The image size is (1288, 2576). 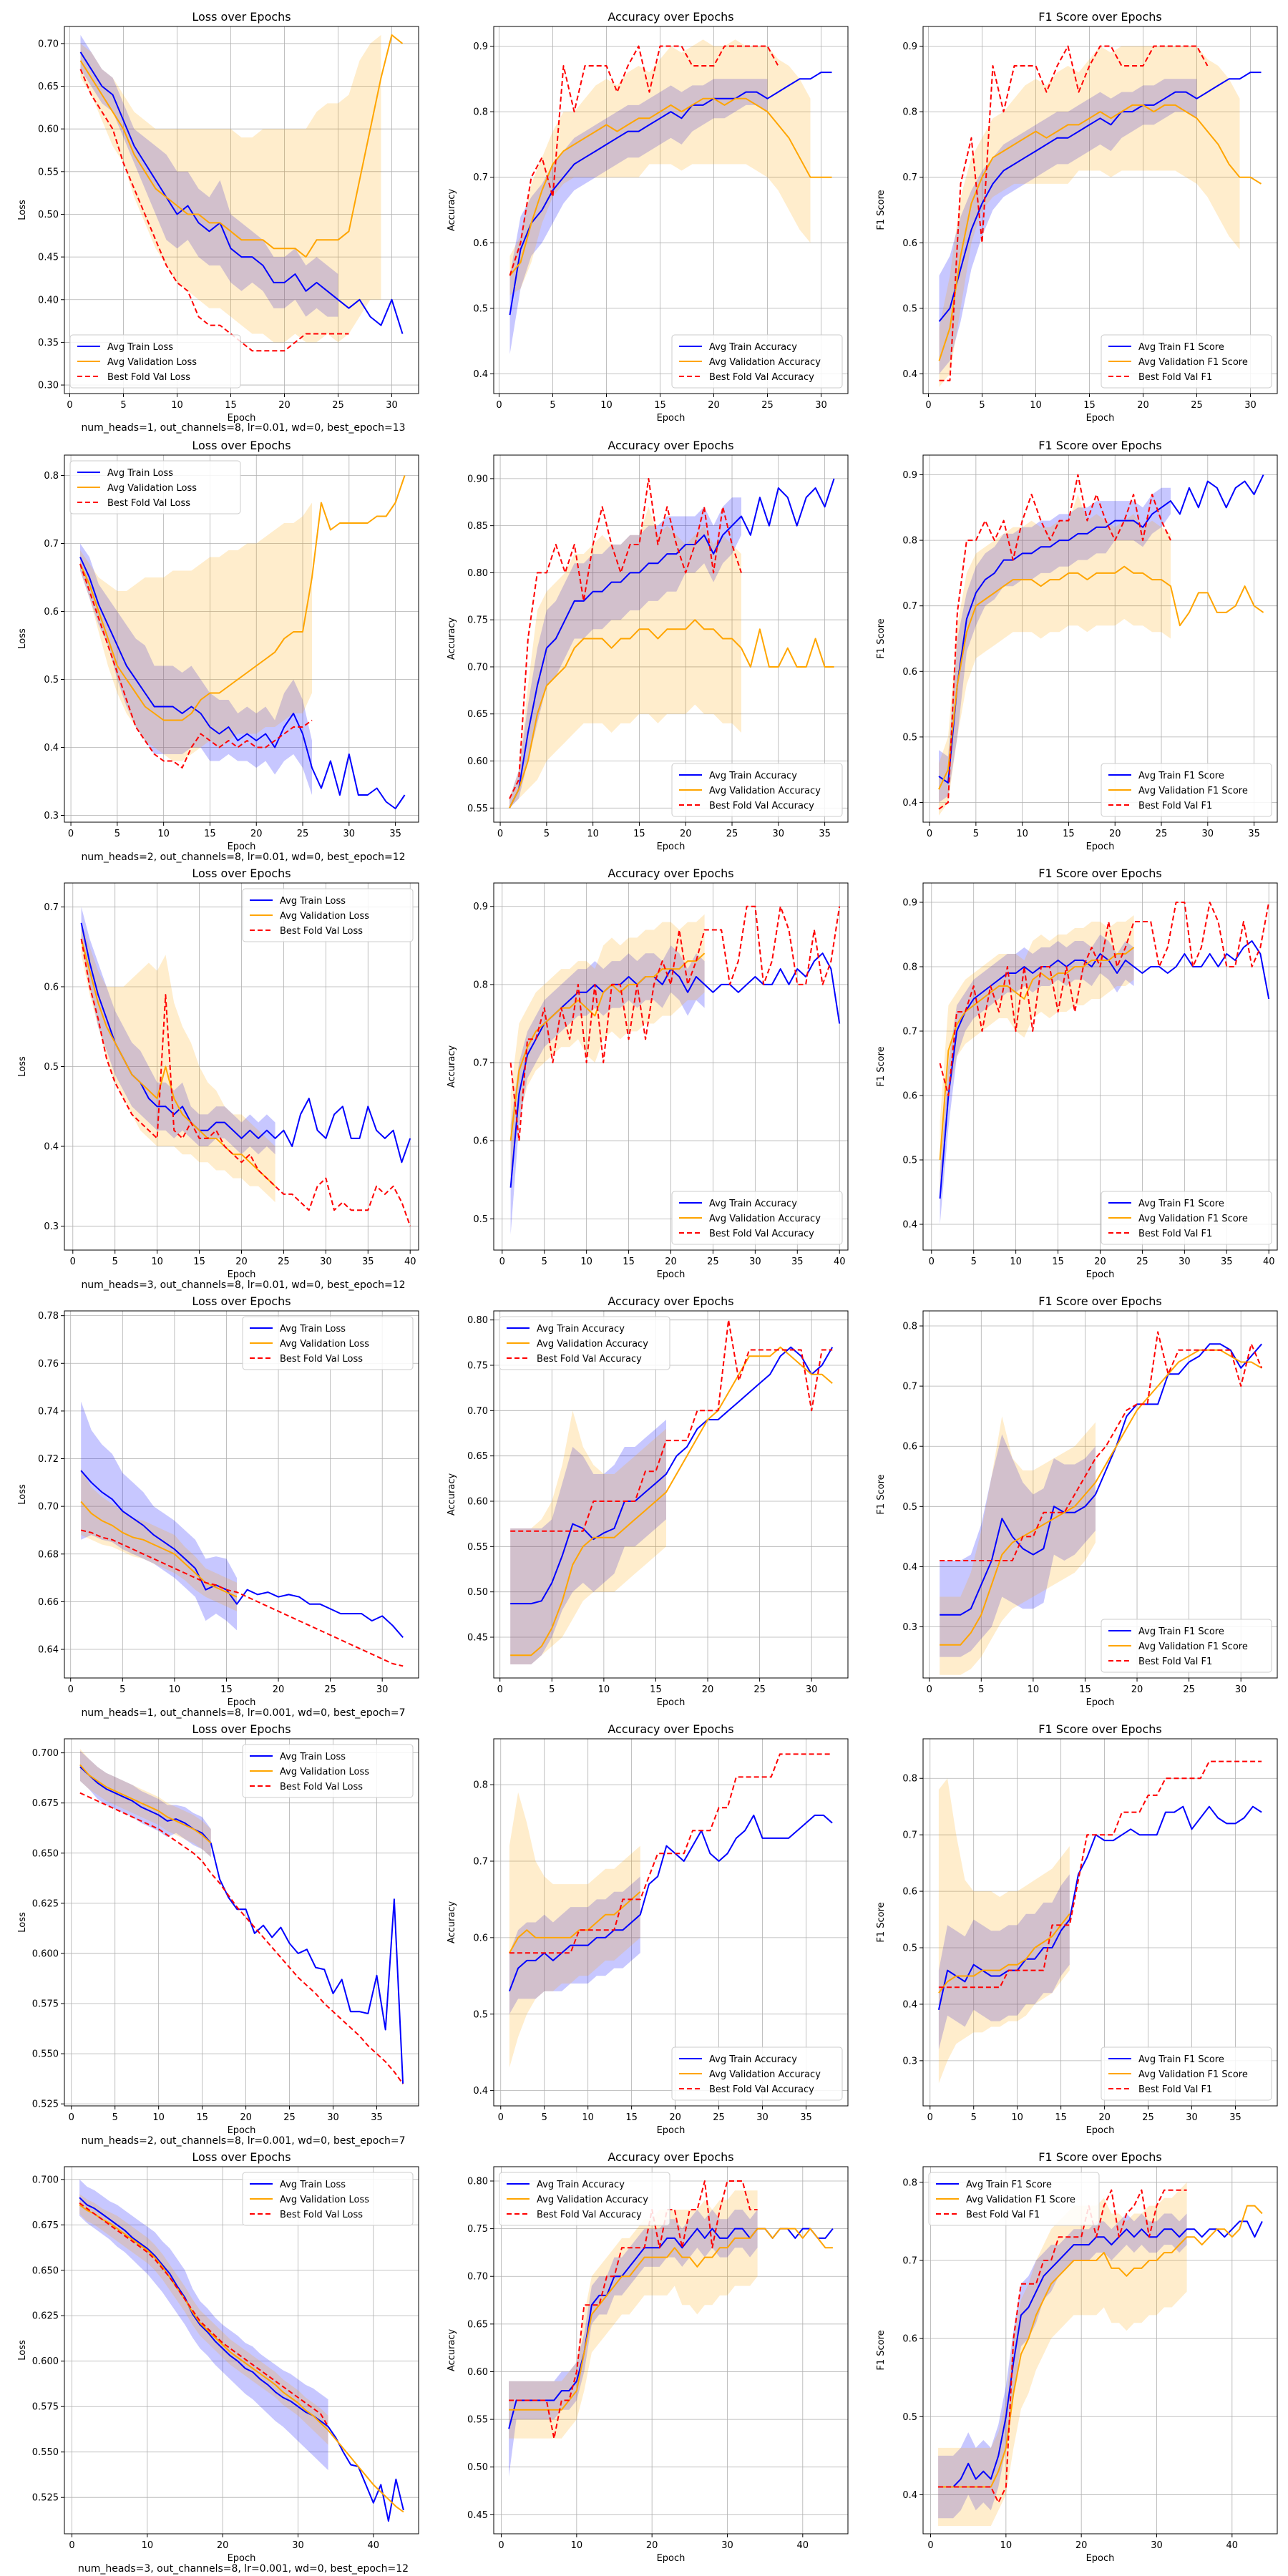 What do you see at coordinates (581, 1329) in the screenshot?
I see `legend-label: Avg Train Accuracy` at bounding box center [581, 1329].